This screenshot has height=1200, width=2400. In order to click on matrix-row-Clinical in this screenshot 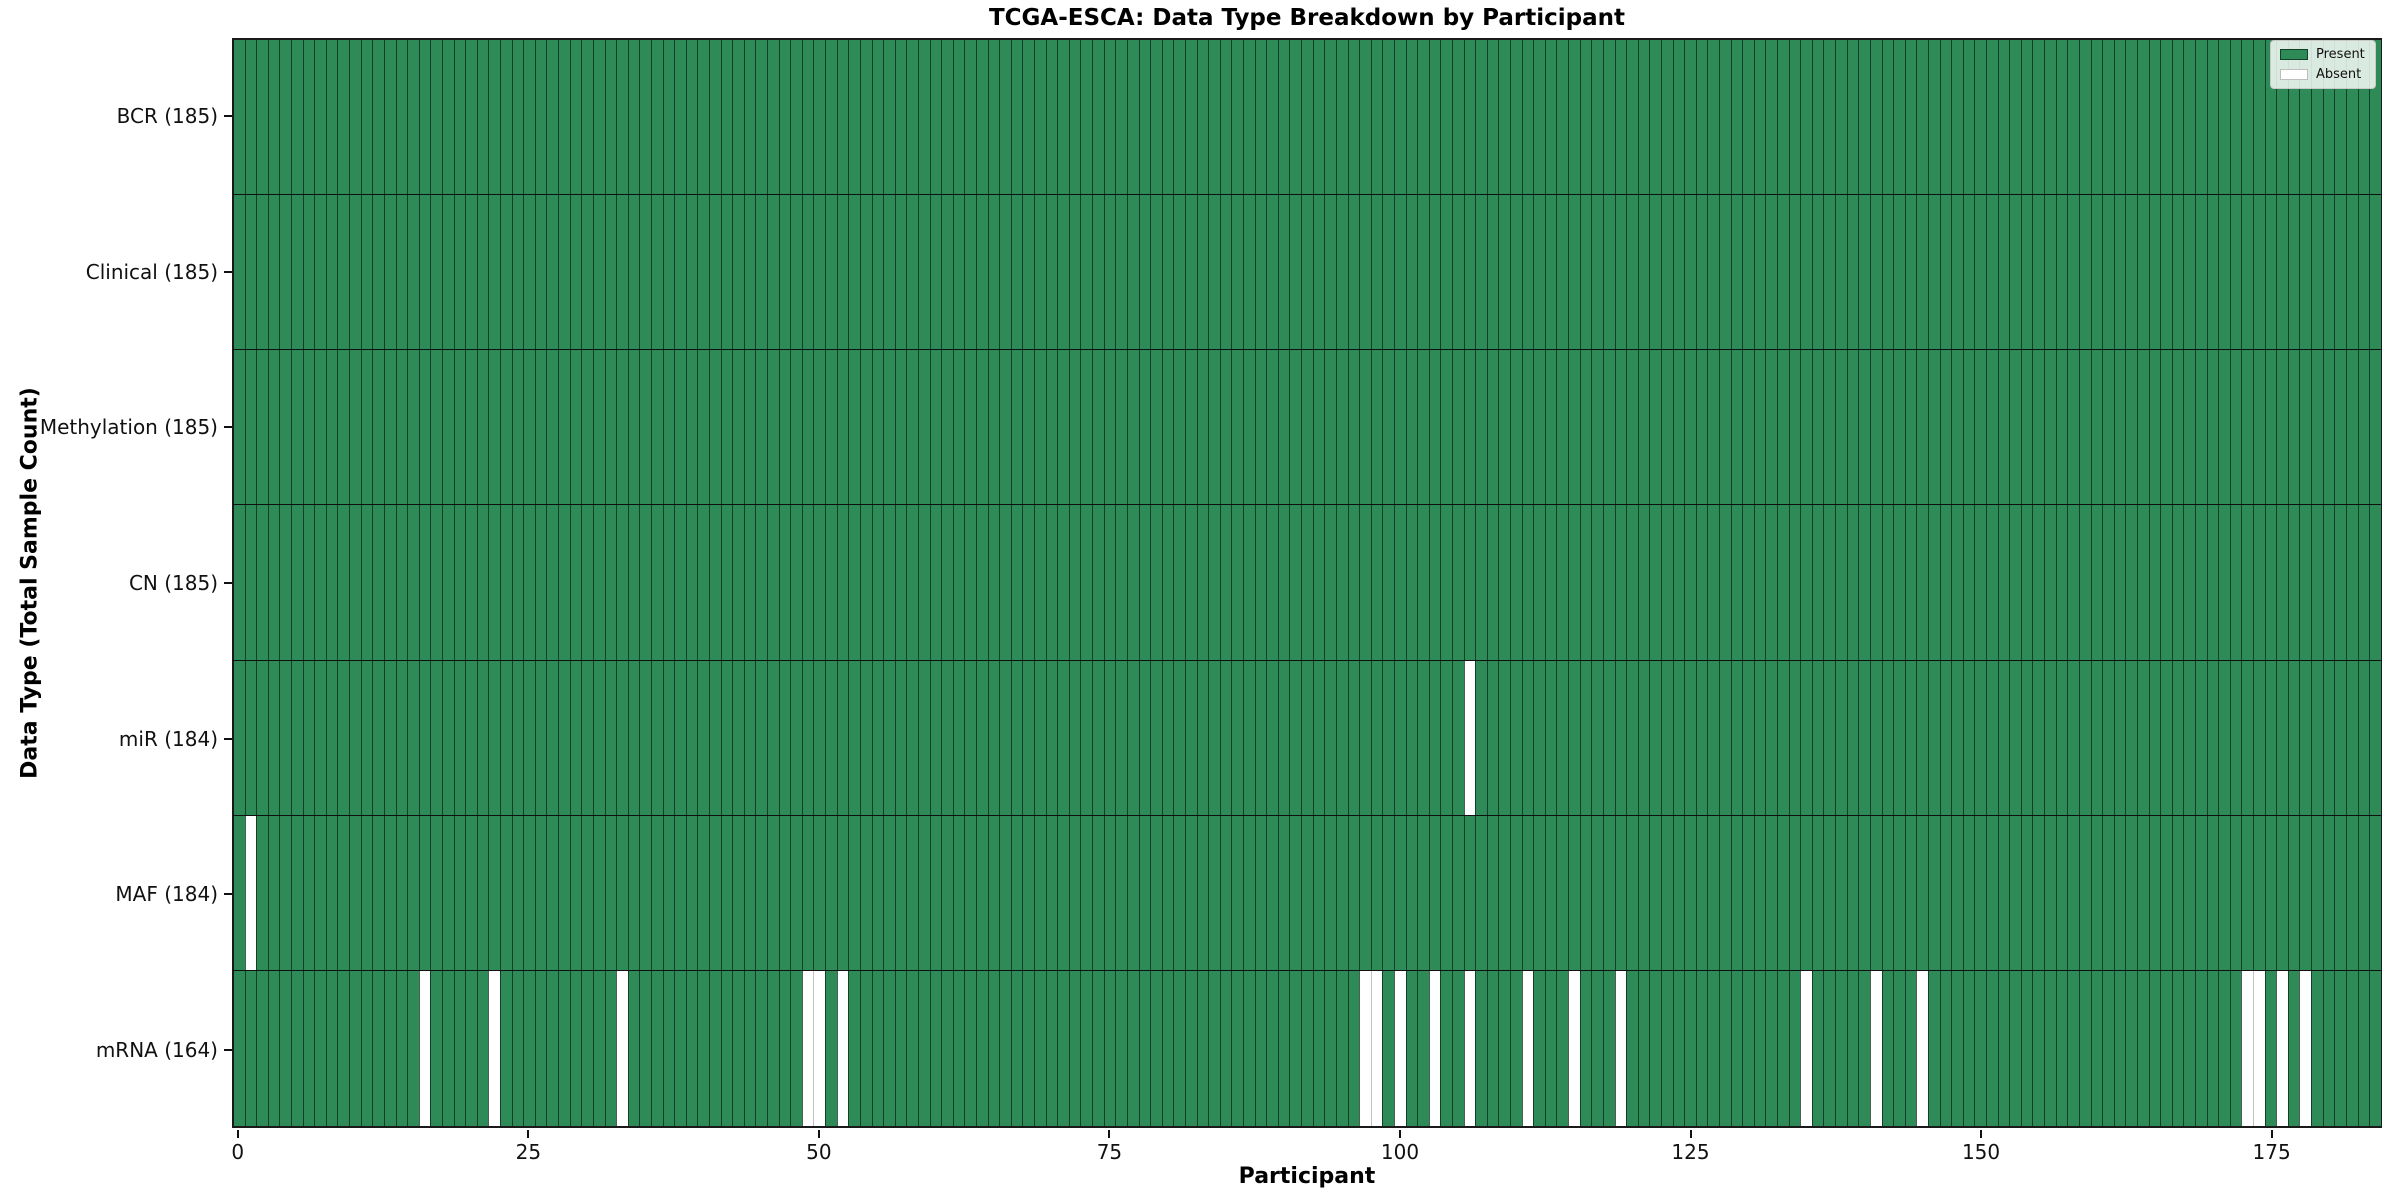, I will do `click(1307, 273)`.